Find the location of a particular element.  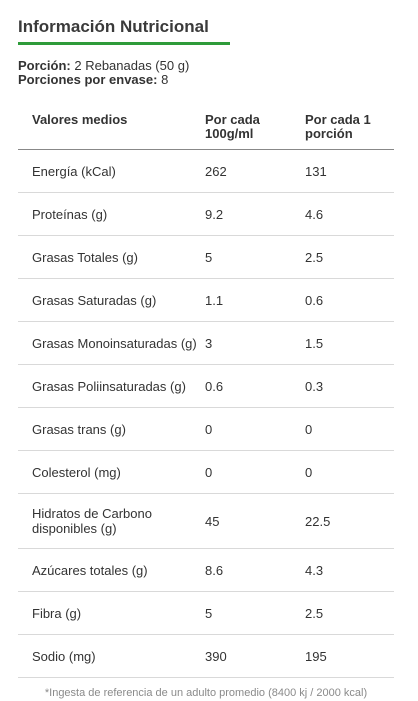

value-per-portion: 1.5 is located at coordinates (349, 343).